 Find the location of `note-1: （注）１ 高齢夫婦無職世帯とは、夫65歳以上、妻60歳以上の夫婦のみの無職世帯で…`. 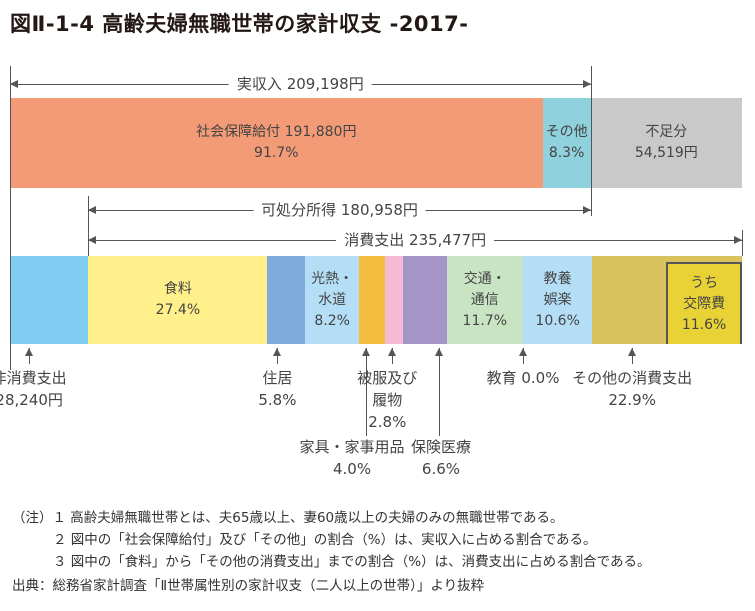

note-1: （注）１ 高齢夫婦無職世帯とは、夫65歳以上、妻60歳以上の夫婦のみの無職世帯で… is located at coordinates (288, 518).